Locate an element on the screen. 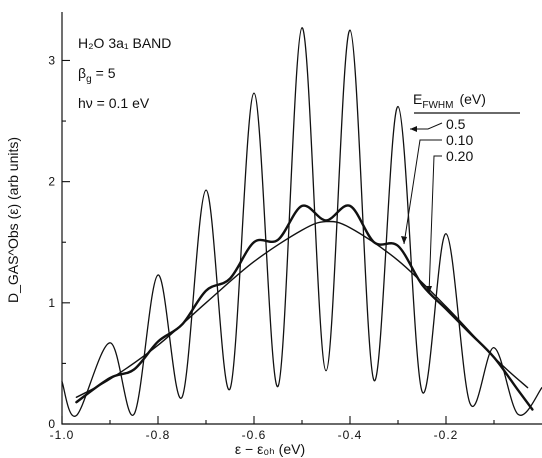 This screenshot has height=458, width=542. x-tick-label: -0.2 is located at coordinates (446, 435).